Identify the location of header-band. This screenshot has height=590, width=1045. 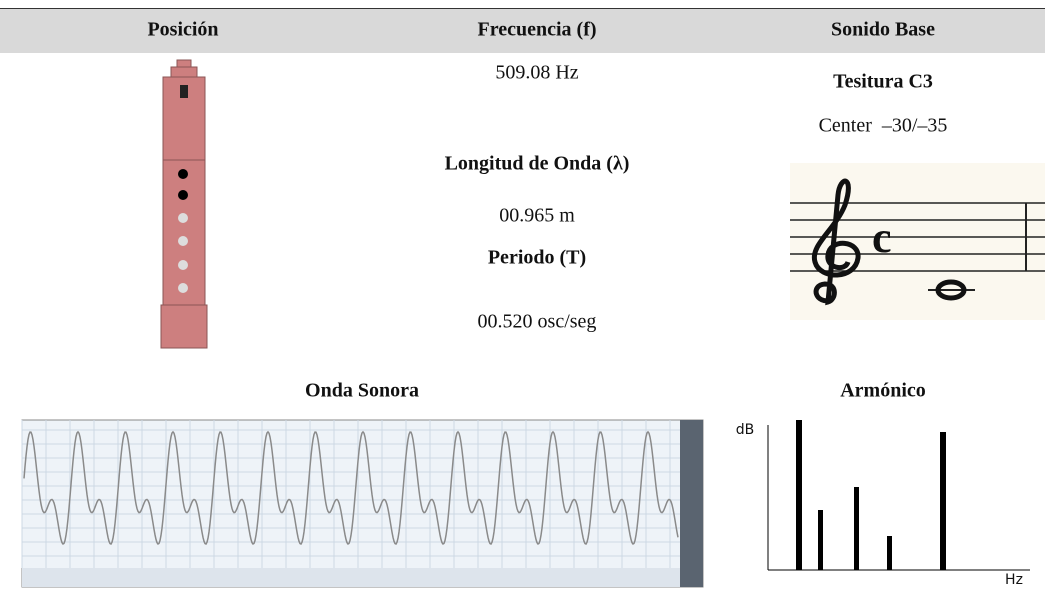
(522, 30).